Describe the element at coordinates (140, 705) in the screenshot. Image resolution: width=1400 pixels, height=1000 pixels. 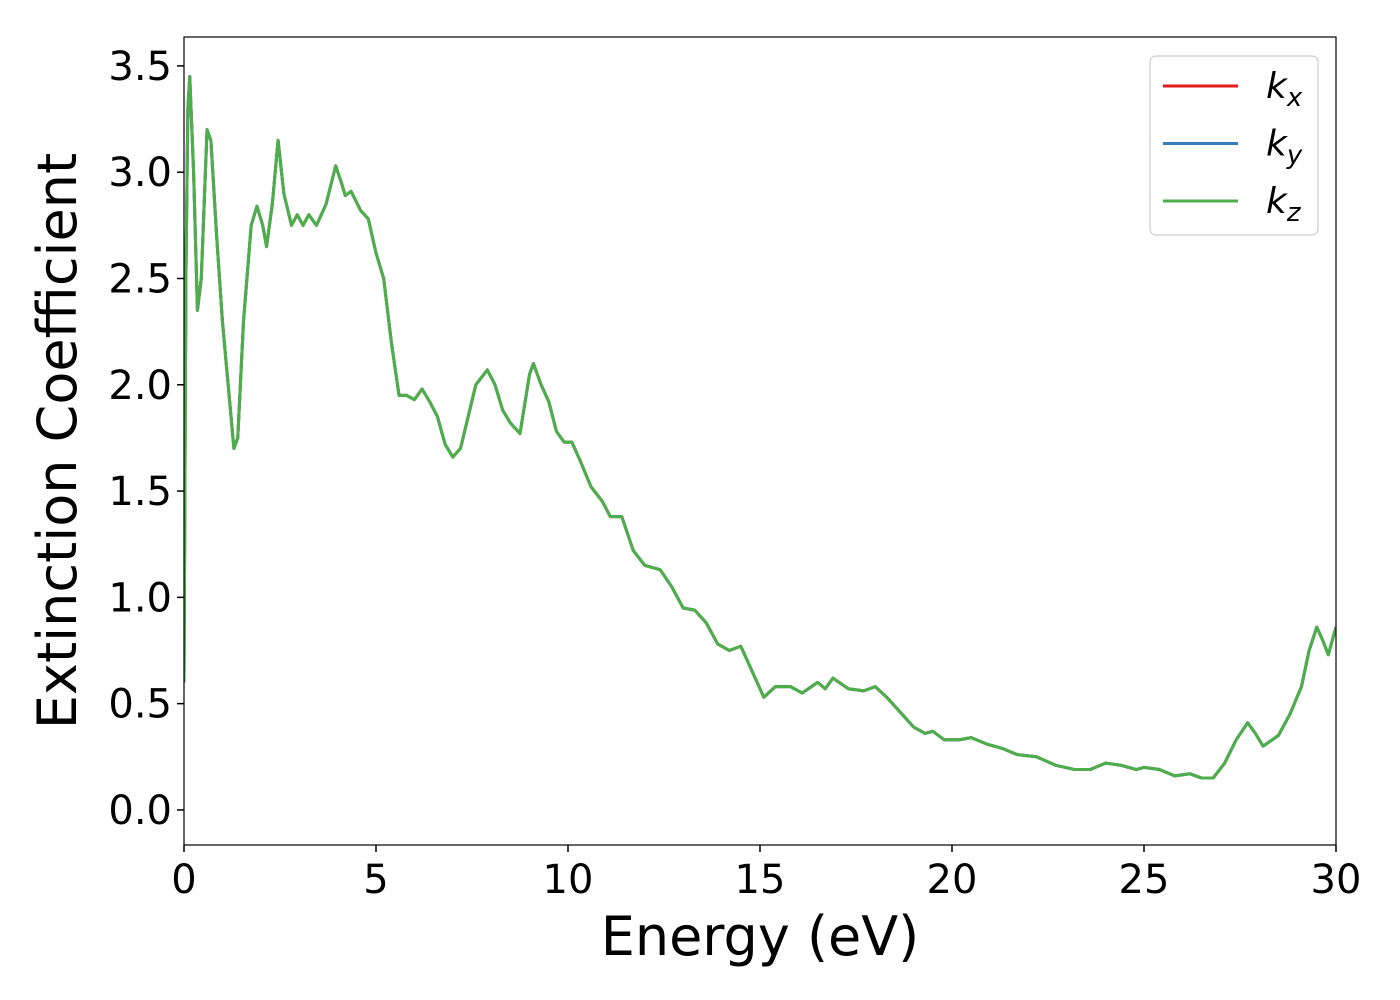
I see `y-tick-label: 0.5` at that location.